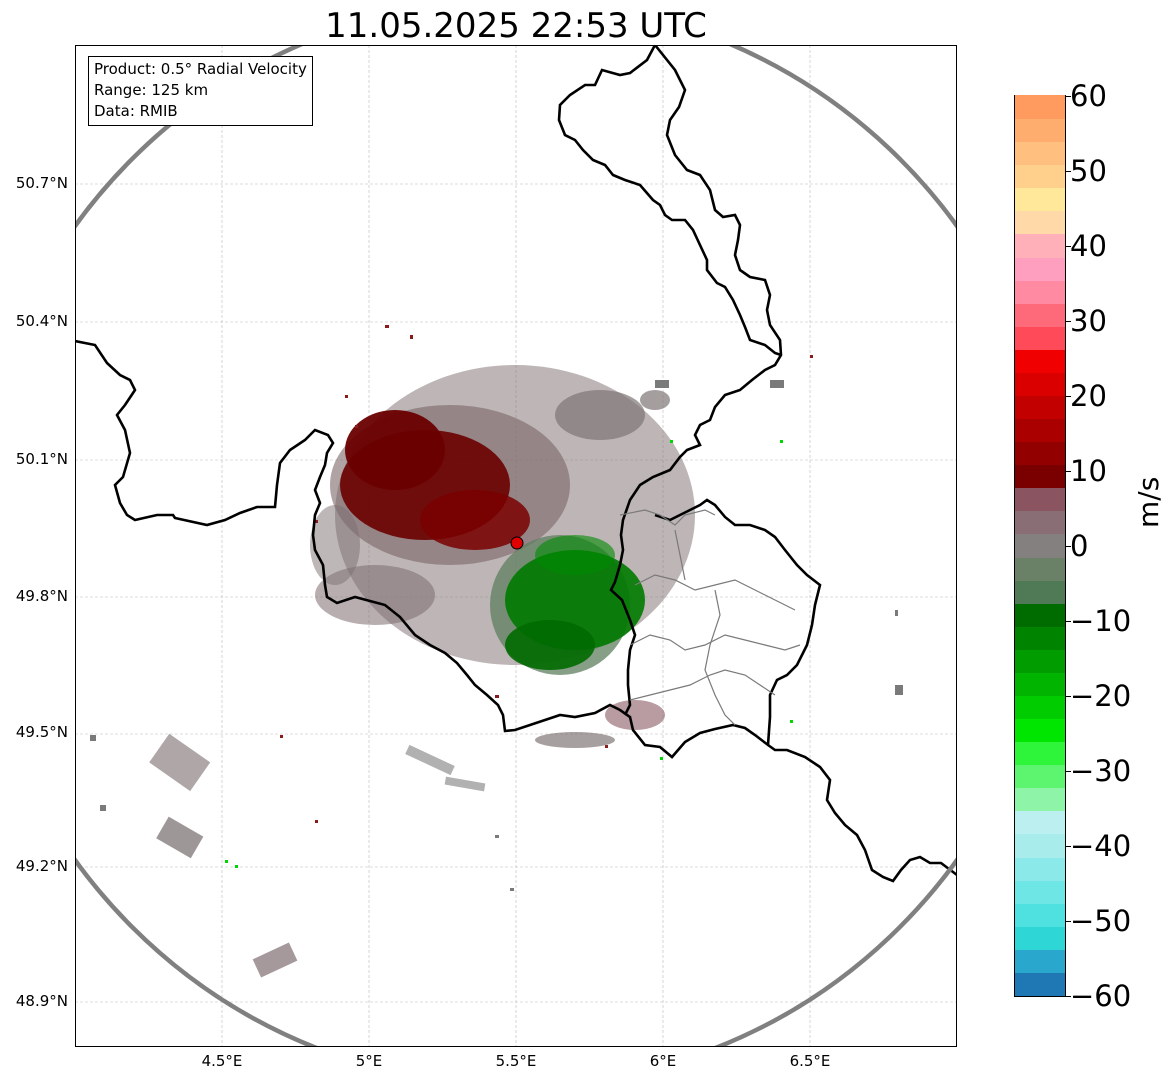 This screenshot has height=1081, width=1171. I want to click on y-tick-label: 50.1°N, so click(41, 459).